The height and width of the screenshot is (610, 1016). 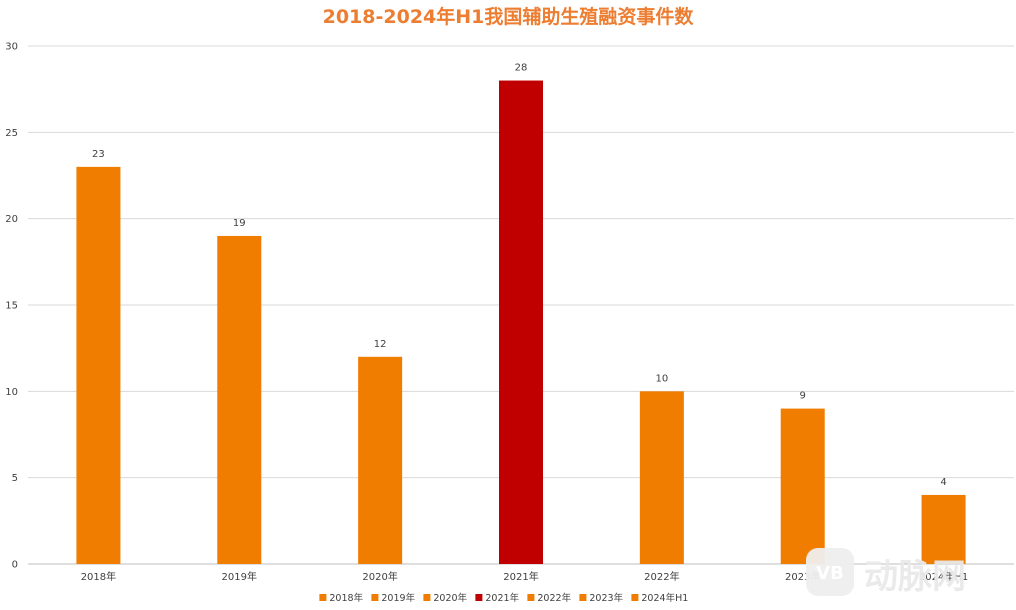 What do you see at coordinates (239, 223) in the screenshot?
I see `data-label: 19` at bounding box center [239, 223].